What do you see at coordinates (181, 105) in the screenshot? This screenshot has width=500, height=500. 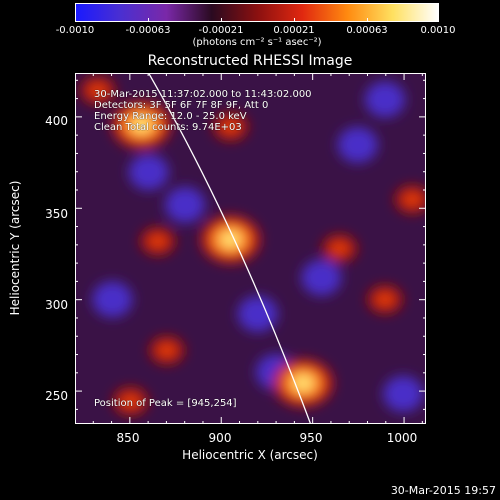 I see `detectors-annotation: Detectors: 3F 5F 6F 7F 8F 9F, Att 0` at bounding box center [181, 105].